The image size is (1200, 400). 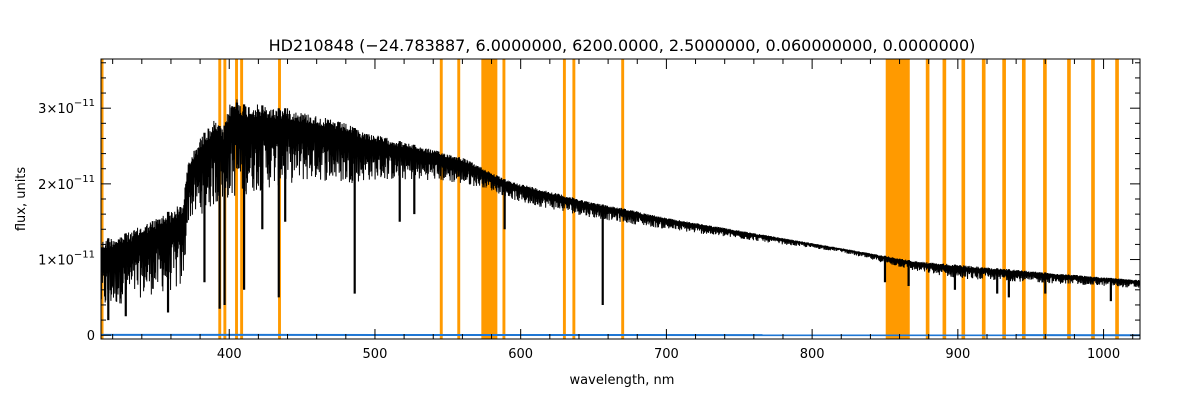 I want to click on x-tick-label: 900, so click(x=957, y=354).